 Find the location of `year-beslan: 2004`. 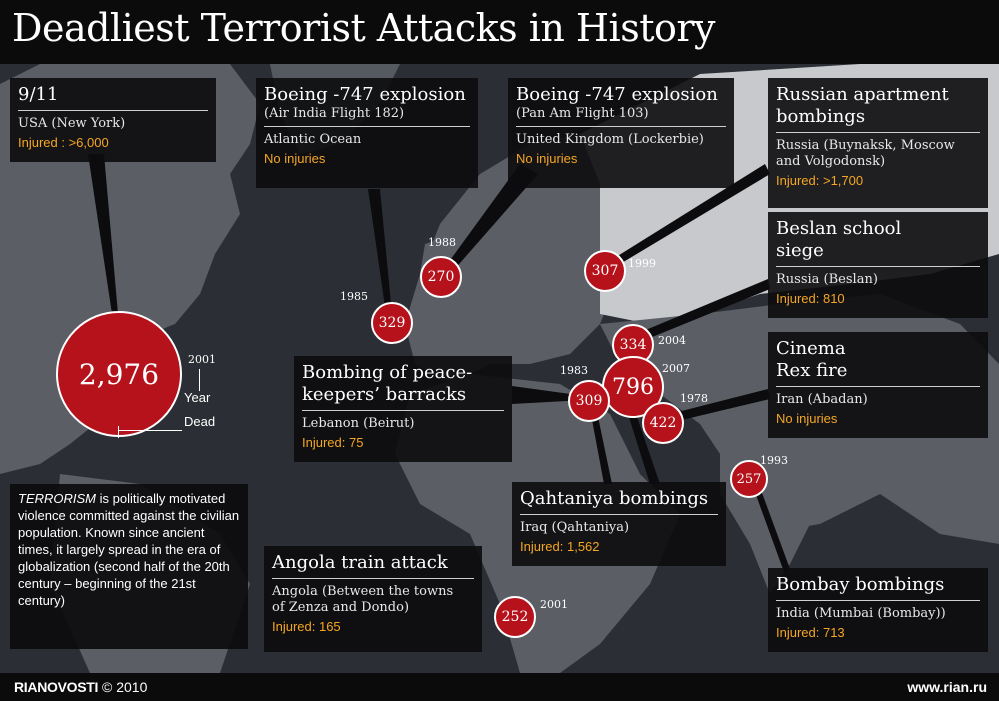

year-beslan: 2004 is located at coordinates (672, 340).